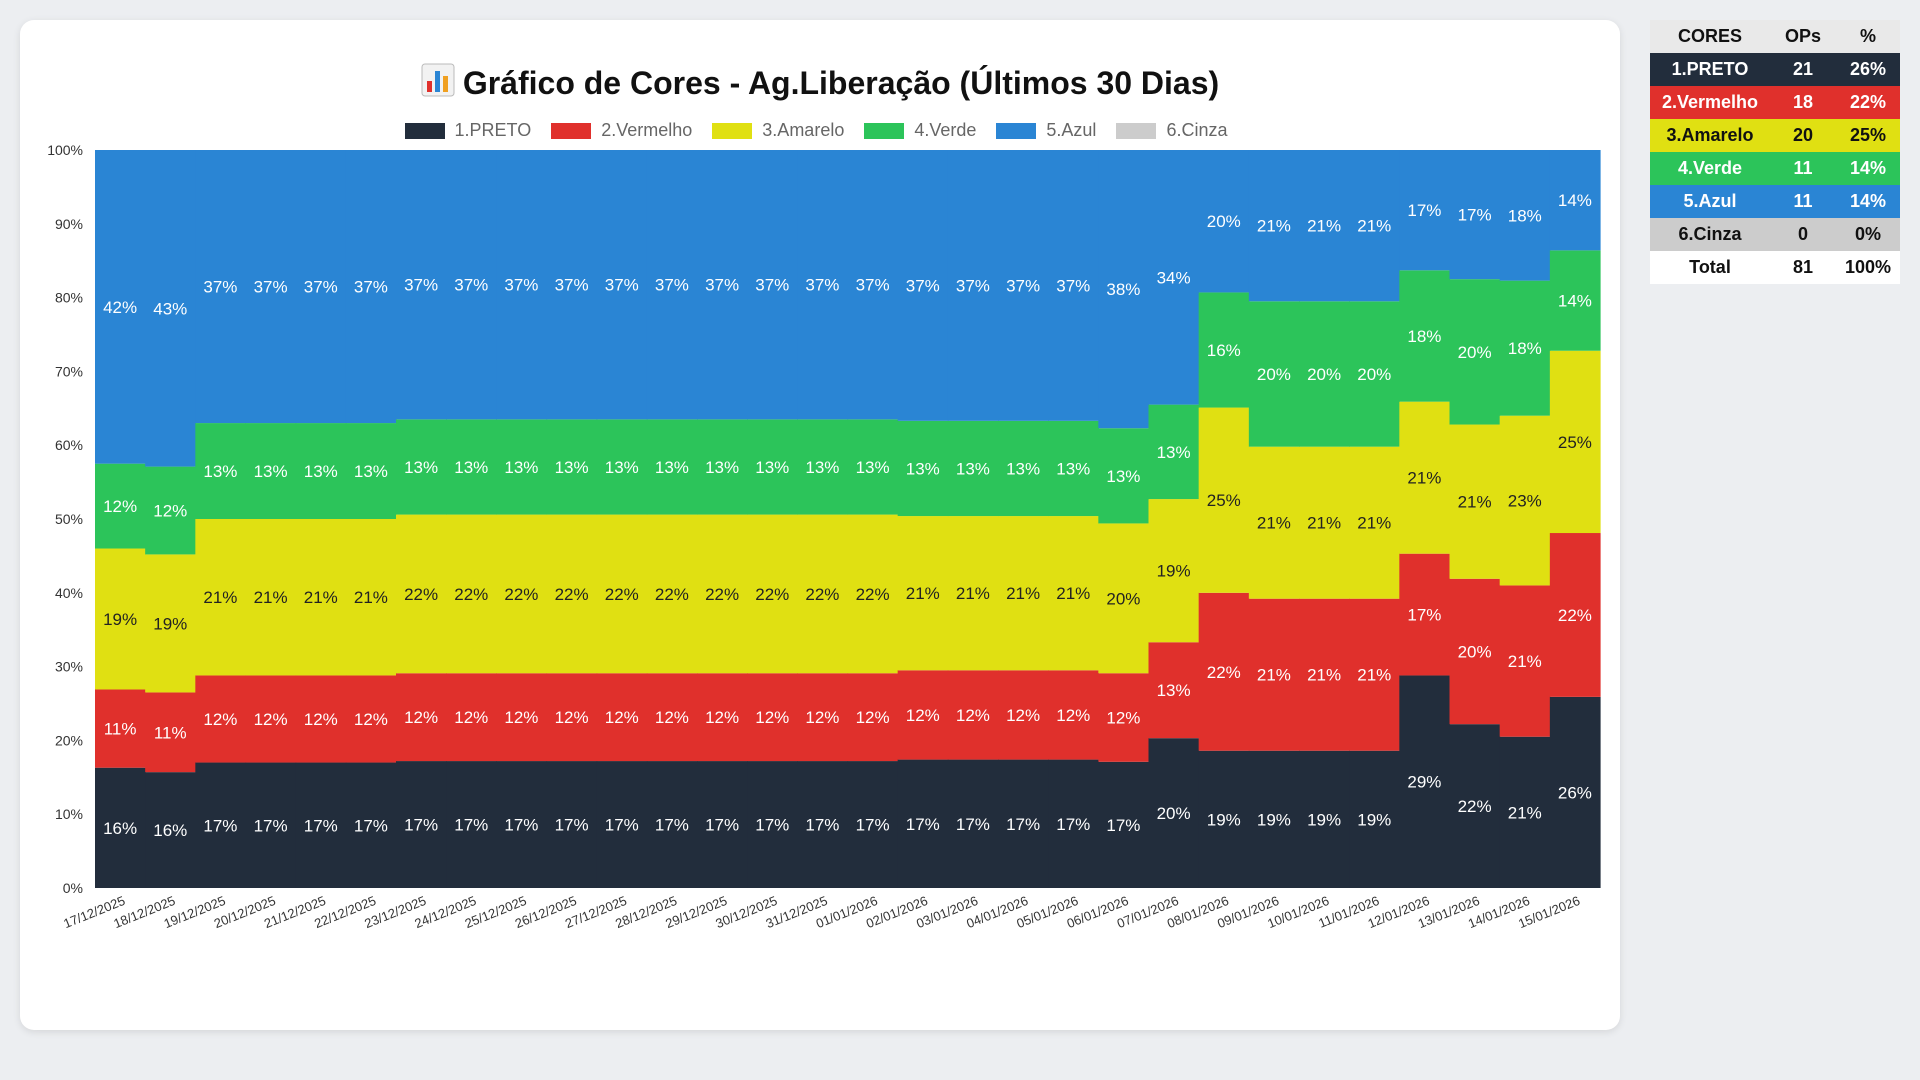 This screenshot has height=1080, width=1920. Describe the element at coordinates (69, 740) in the screenshot. I see `y-tick-label: 20%` at that location.